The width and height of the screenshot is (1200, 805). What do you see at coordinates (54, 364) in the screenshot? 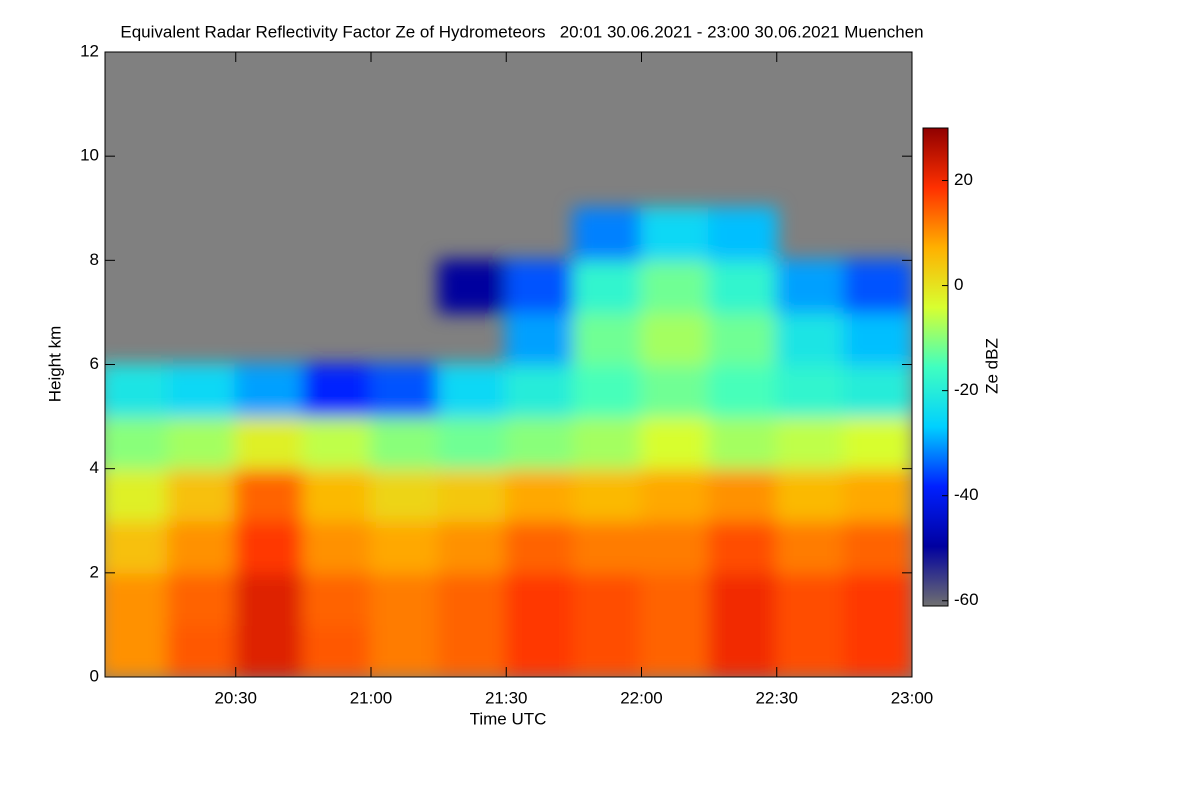
I see `y-axis-label: Height km` at bounding box center [54, 364].